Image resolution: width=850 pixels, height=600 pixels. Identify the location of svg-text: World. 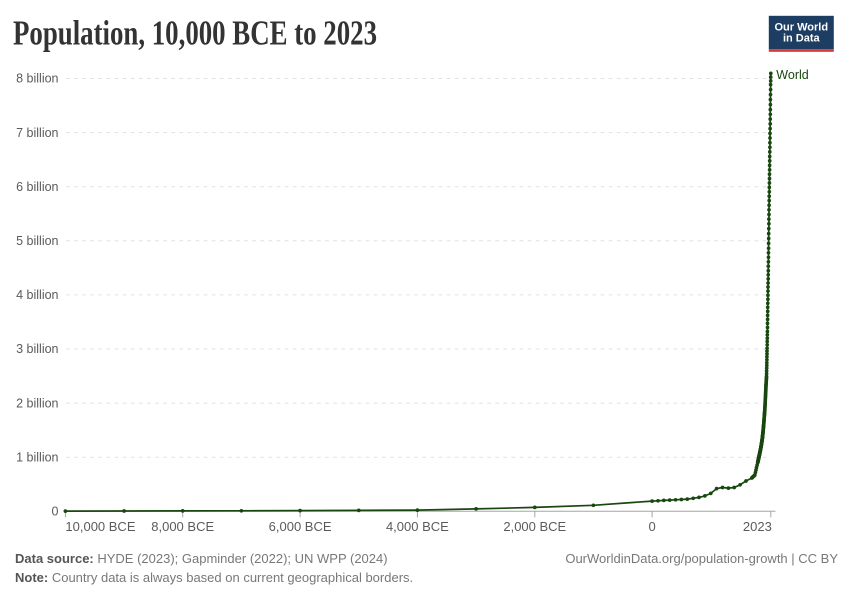
(792, 75).